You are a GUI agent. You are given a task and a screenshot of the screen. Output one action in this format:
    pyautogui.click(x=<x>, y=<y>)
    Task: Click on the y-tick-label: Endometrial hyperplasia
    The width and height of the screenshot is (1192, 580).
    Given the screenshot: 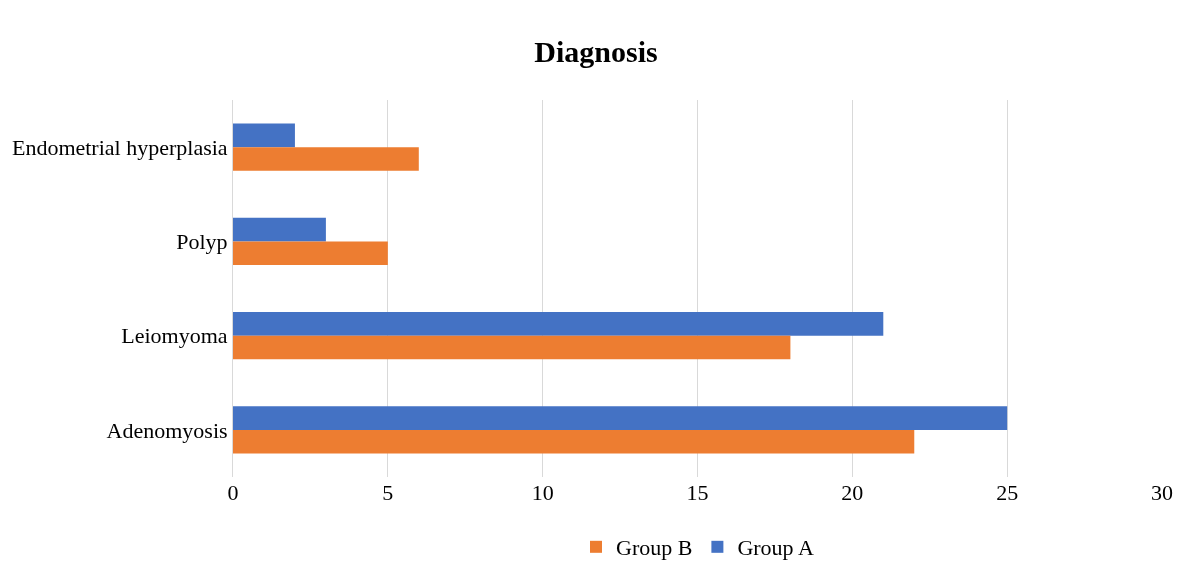 What is the action you would take?
    pyautogui.click(x=119, y=147)
    